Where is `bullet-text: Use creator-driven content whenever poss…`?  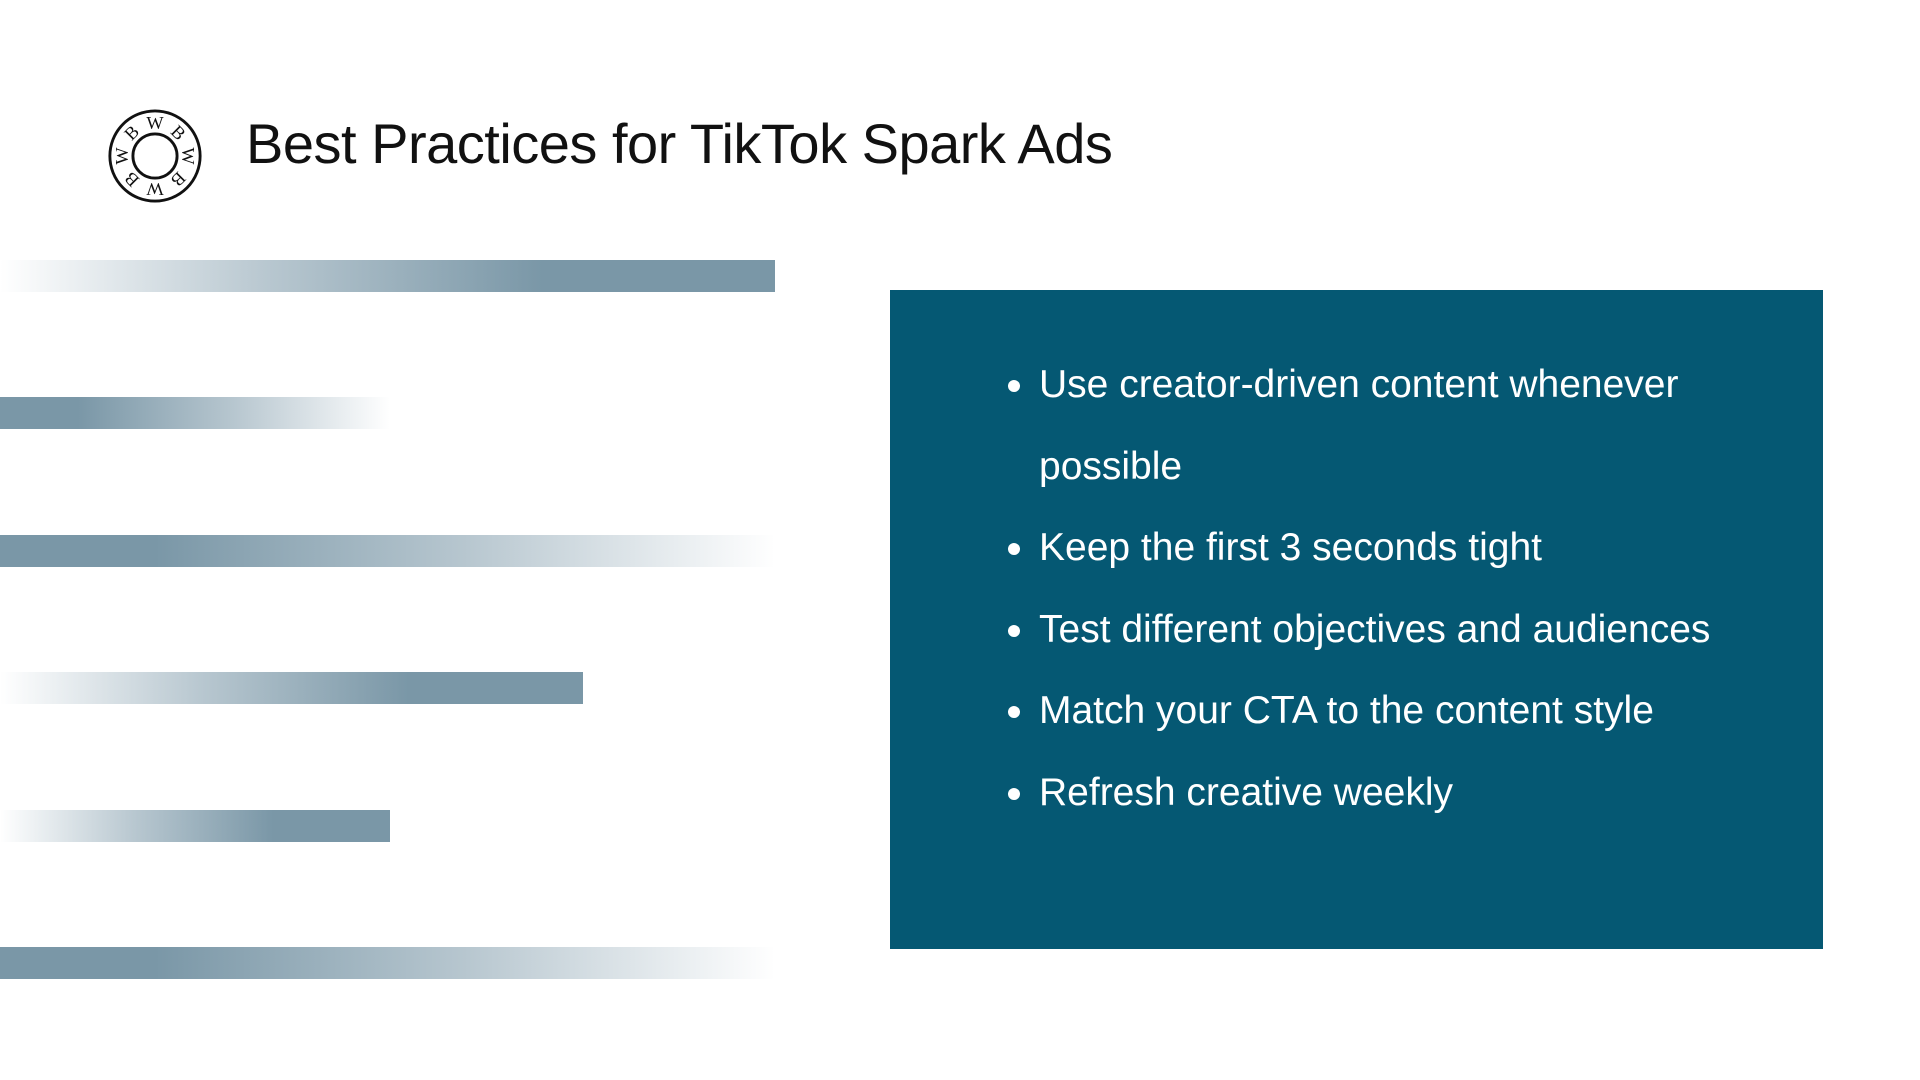 bullet-text: Use creator-driven content whenever poss… is located at coordinates (1359, 425).